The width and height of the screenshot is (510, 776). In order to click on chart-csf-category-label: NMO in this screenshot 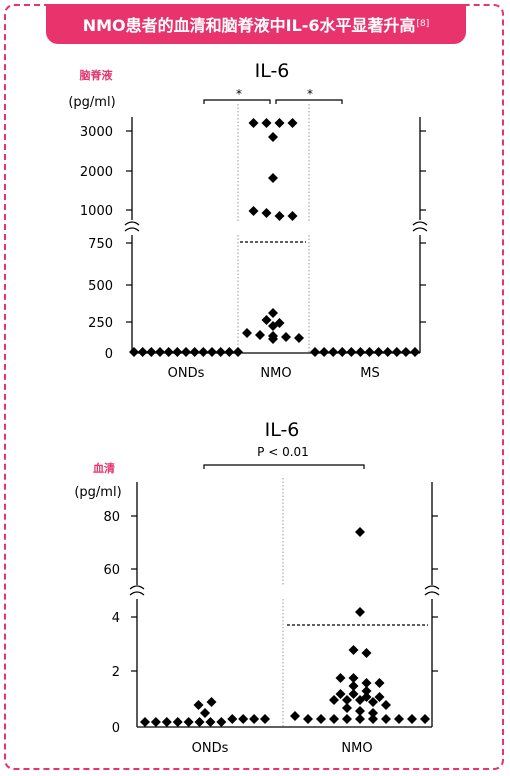, I will do `click(275, 373)`.